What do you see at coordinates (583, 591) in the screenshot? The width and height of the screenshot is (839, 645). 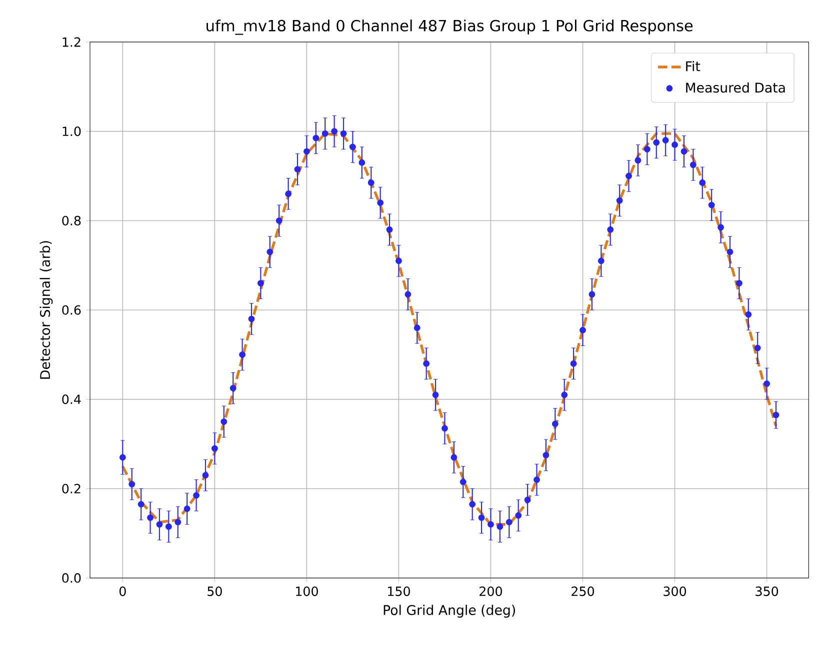 I see `x-tick-label: 250` at bounding box center [583, 591].